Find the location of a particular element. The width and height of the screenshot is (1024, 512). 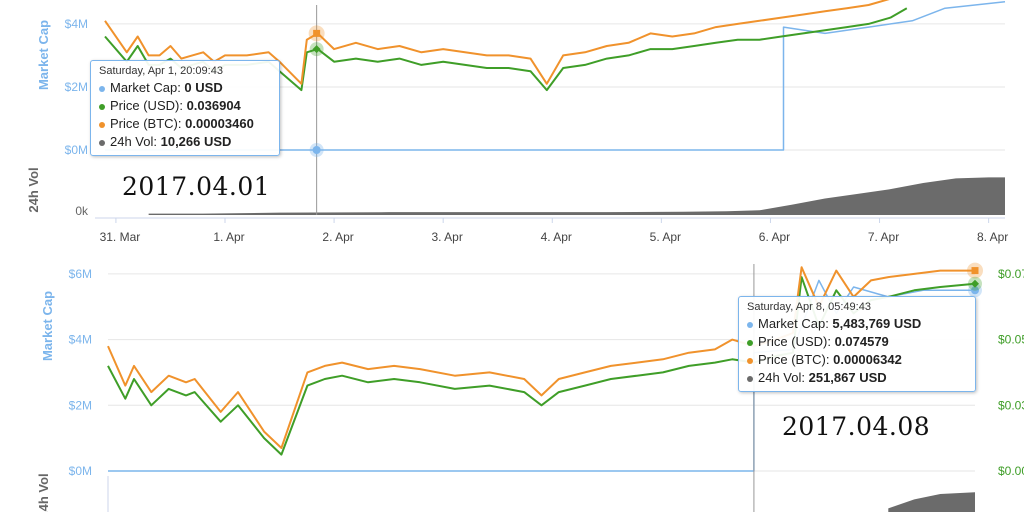

tooltip-value: 0.00006342 is located at coordinates (867, 359).